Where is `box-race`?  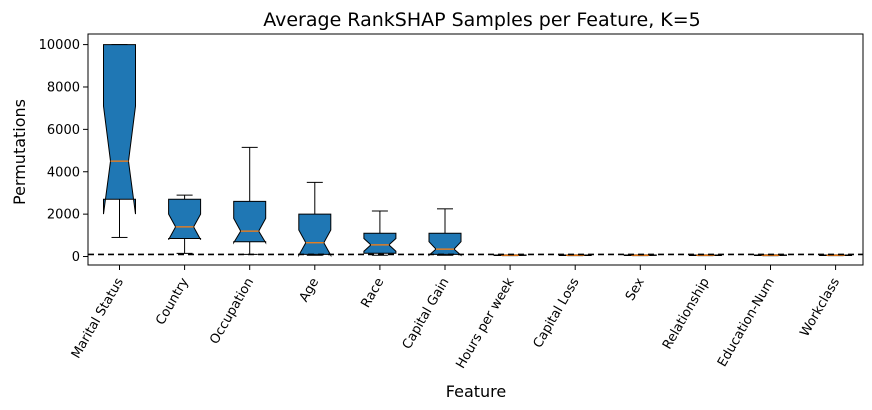 box-race is located at coordinates (380, 233).